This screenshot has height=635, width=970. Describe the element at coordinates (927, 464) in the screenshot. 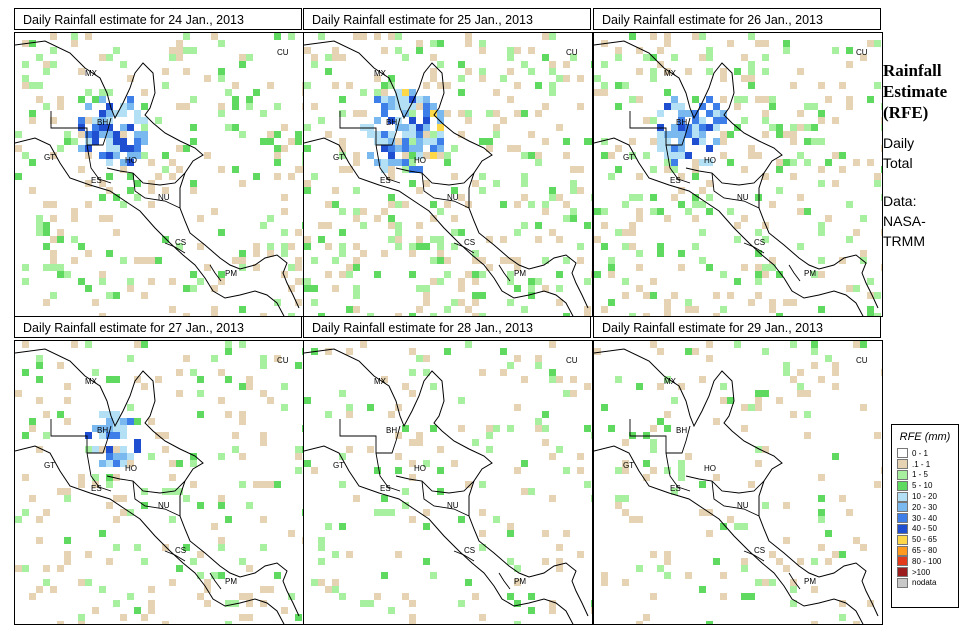

I see `legend-item: .1 - 1` at that location.